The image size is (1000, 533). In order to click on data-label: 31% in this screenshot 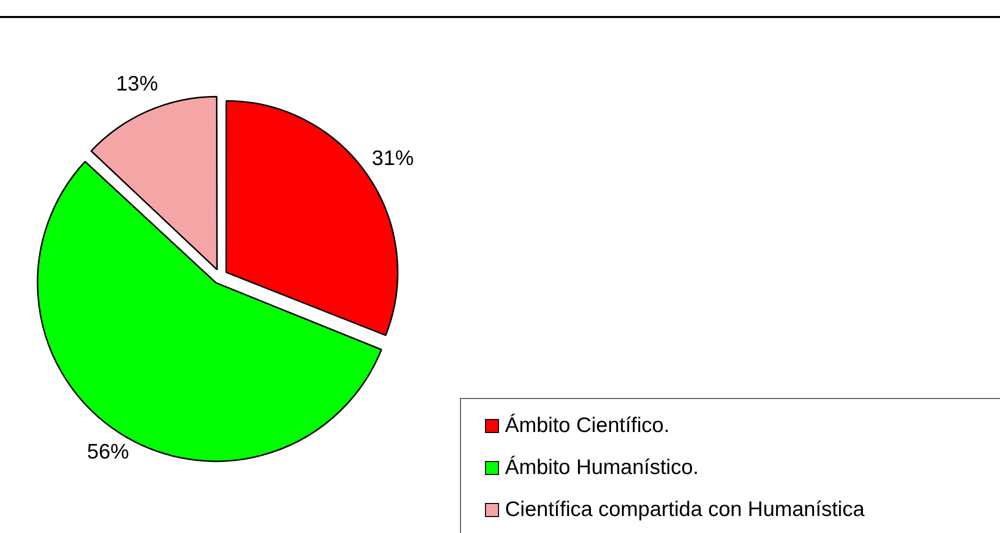, I will do `click(393, 158)`.